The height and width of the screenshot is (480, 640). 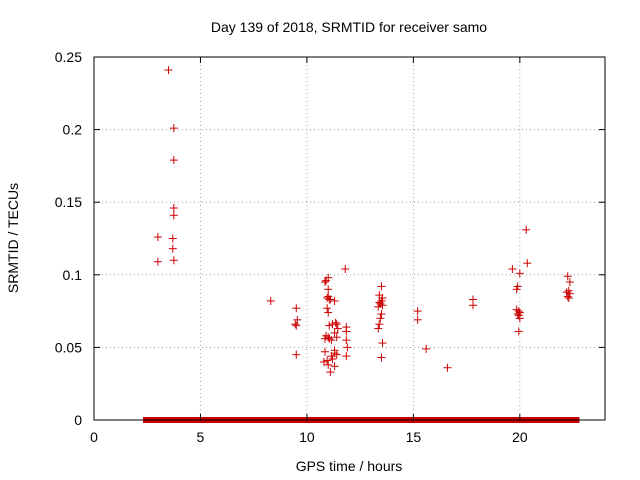 I want to click on y-tick-label: 0.1, so click(x=73, y=275).